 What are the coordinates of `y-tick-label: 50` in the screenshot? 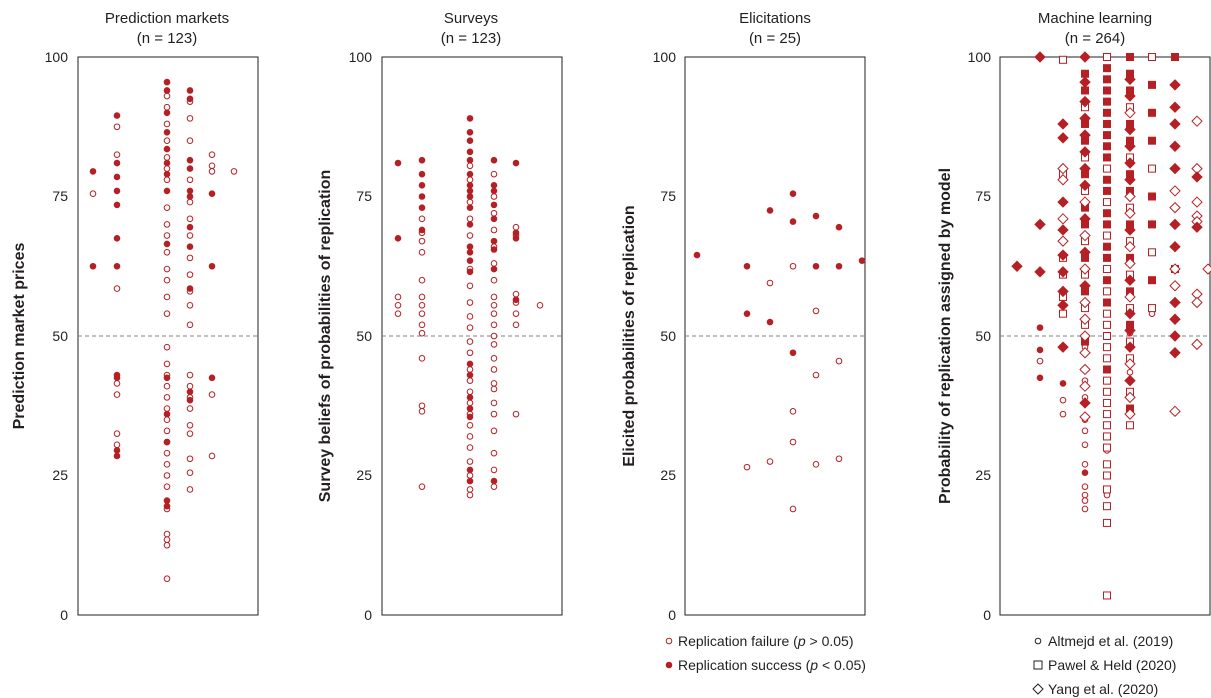 It's located at (668, 336).